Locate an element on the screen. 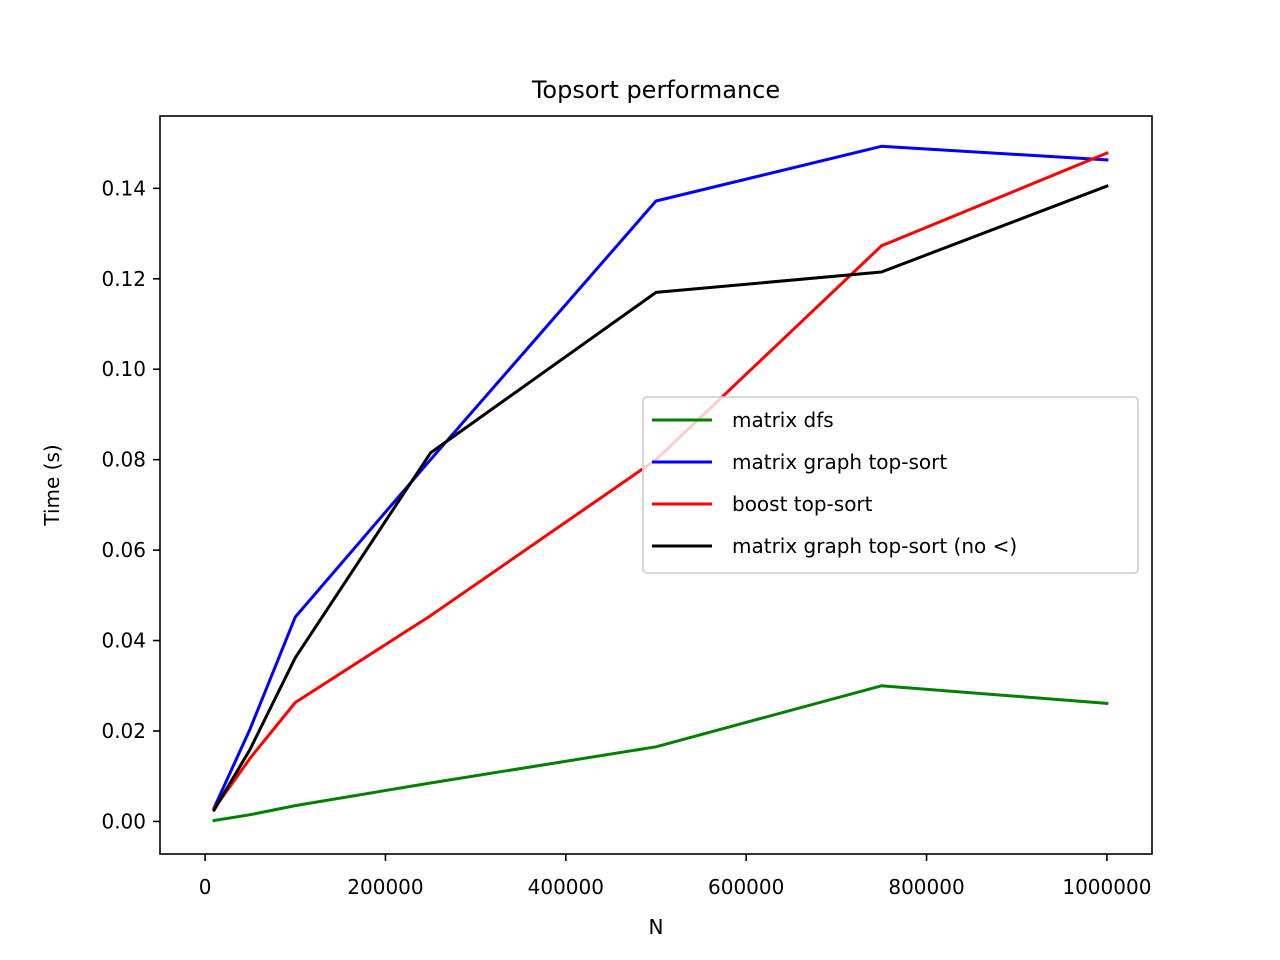 This screenshot has height=960, width=1280. x-tick-label: 600000 is located at coordinates (746, 887).